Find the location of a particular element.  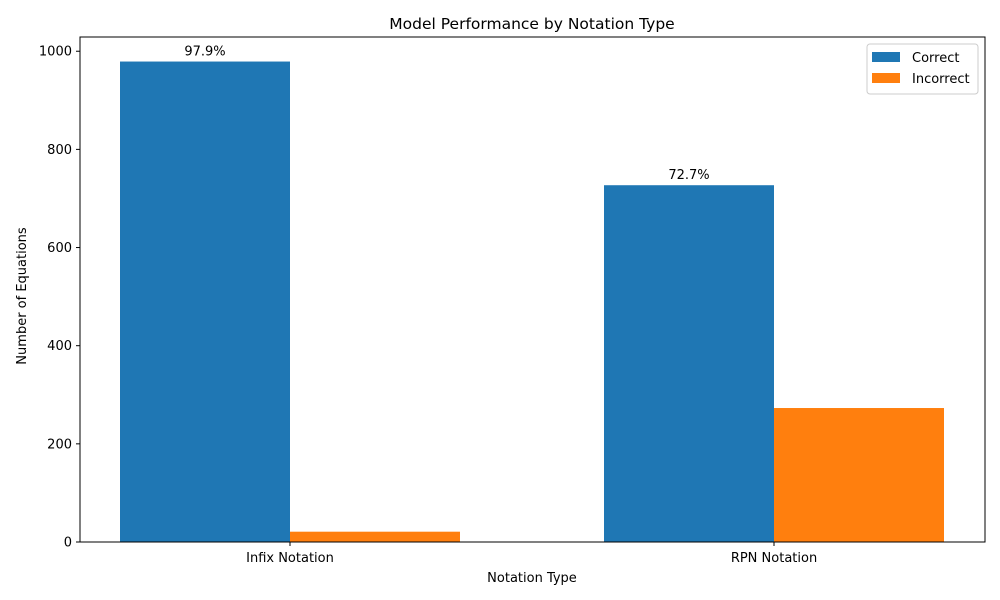

x-axis-label: Notation Type is located at coordinates (532, 578).